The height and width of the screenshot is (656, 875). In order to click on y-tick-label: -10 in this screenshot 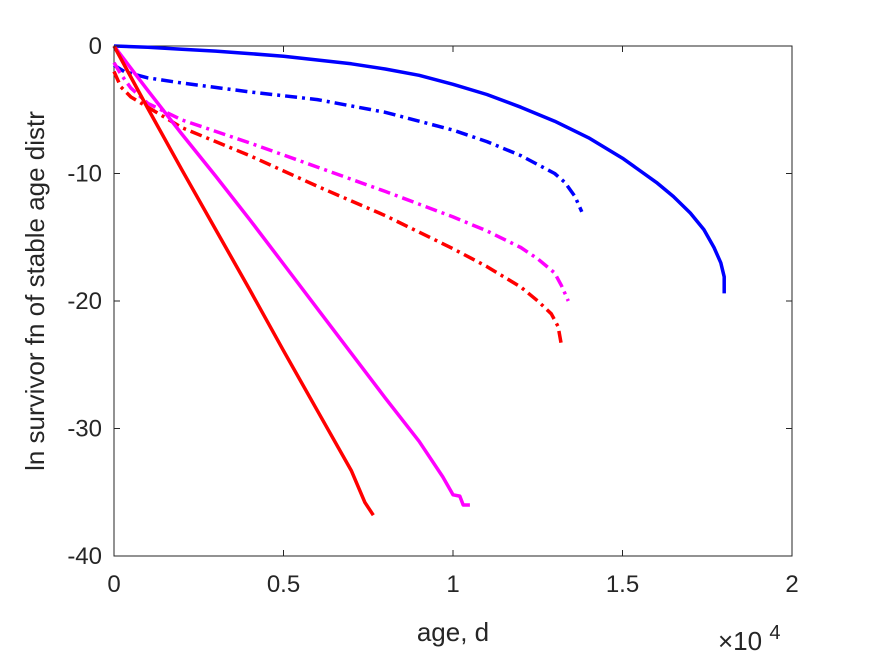, I will do `click(84, 174)`.